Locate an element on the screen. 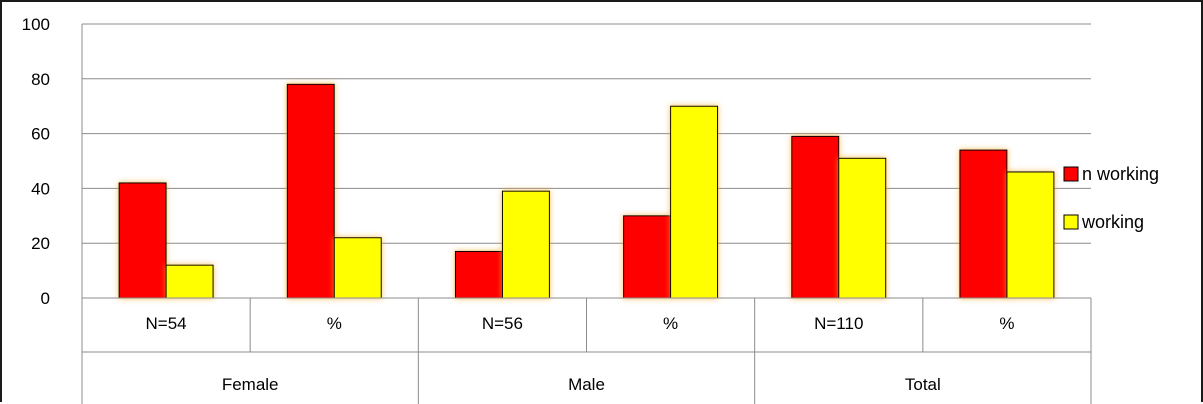  category-label: N=54 is located at coordinates (166, 323).